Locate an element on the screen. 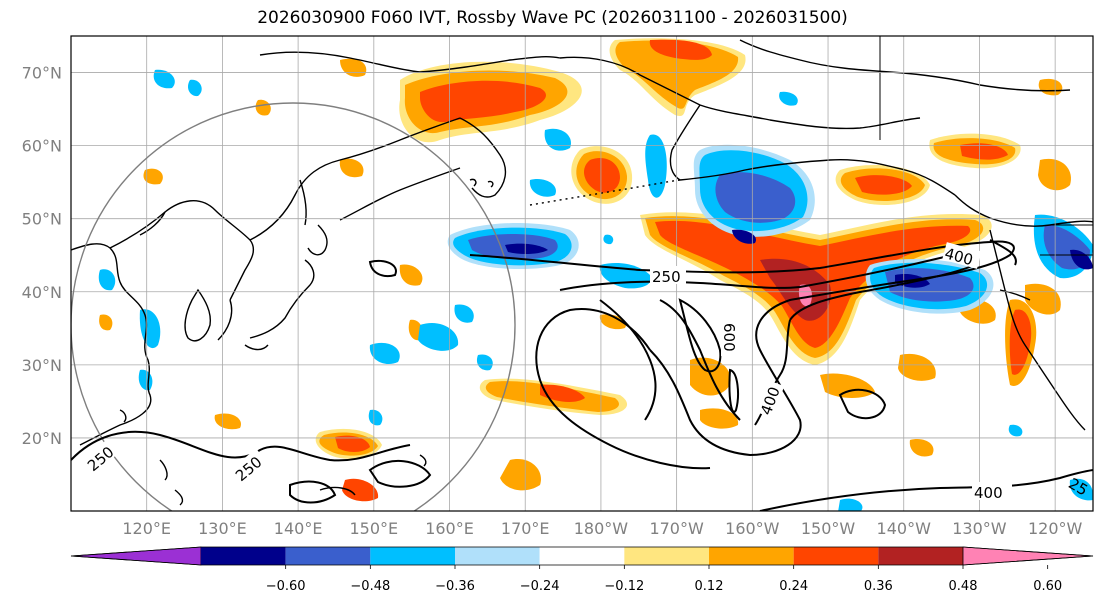  contour-label: 600 is located at coordinates (729, 337).